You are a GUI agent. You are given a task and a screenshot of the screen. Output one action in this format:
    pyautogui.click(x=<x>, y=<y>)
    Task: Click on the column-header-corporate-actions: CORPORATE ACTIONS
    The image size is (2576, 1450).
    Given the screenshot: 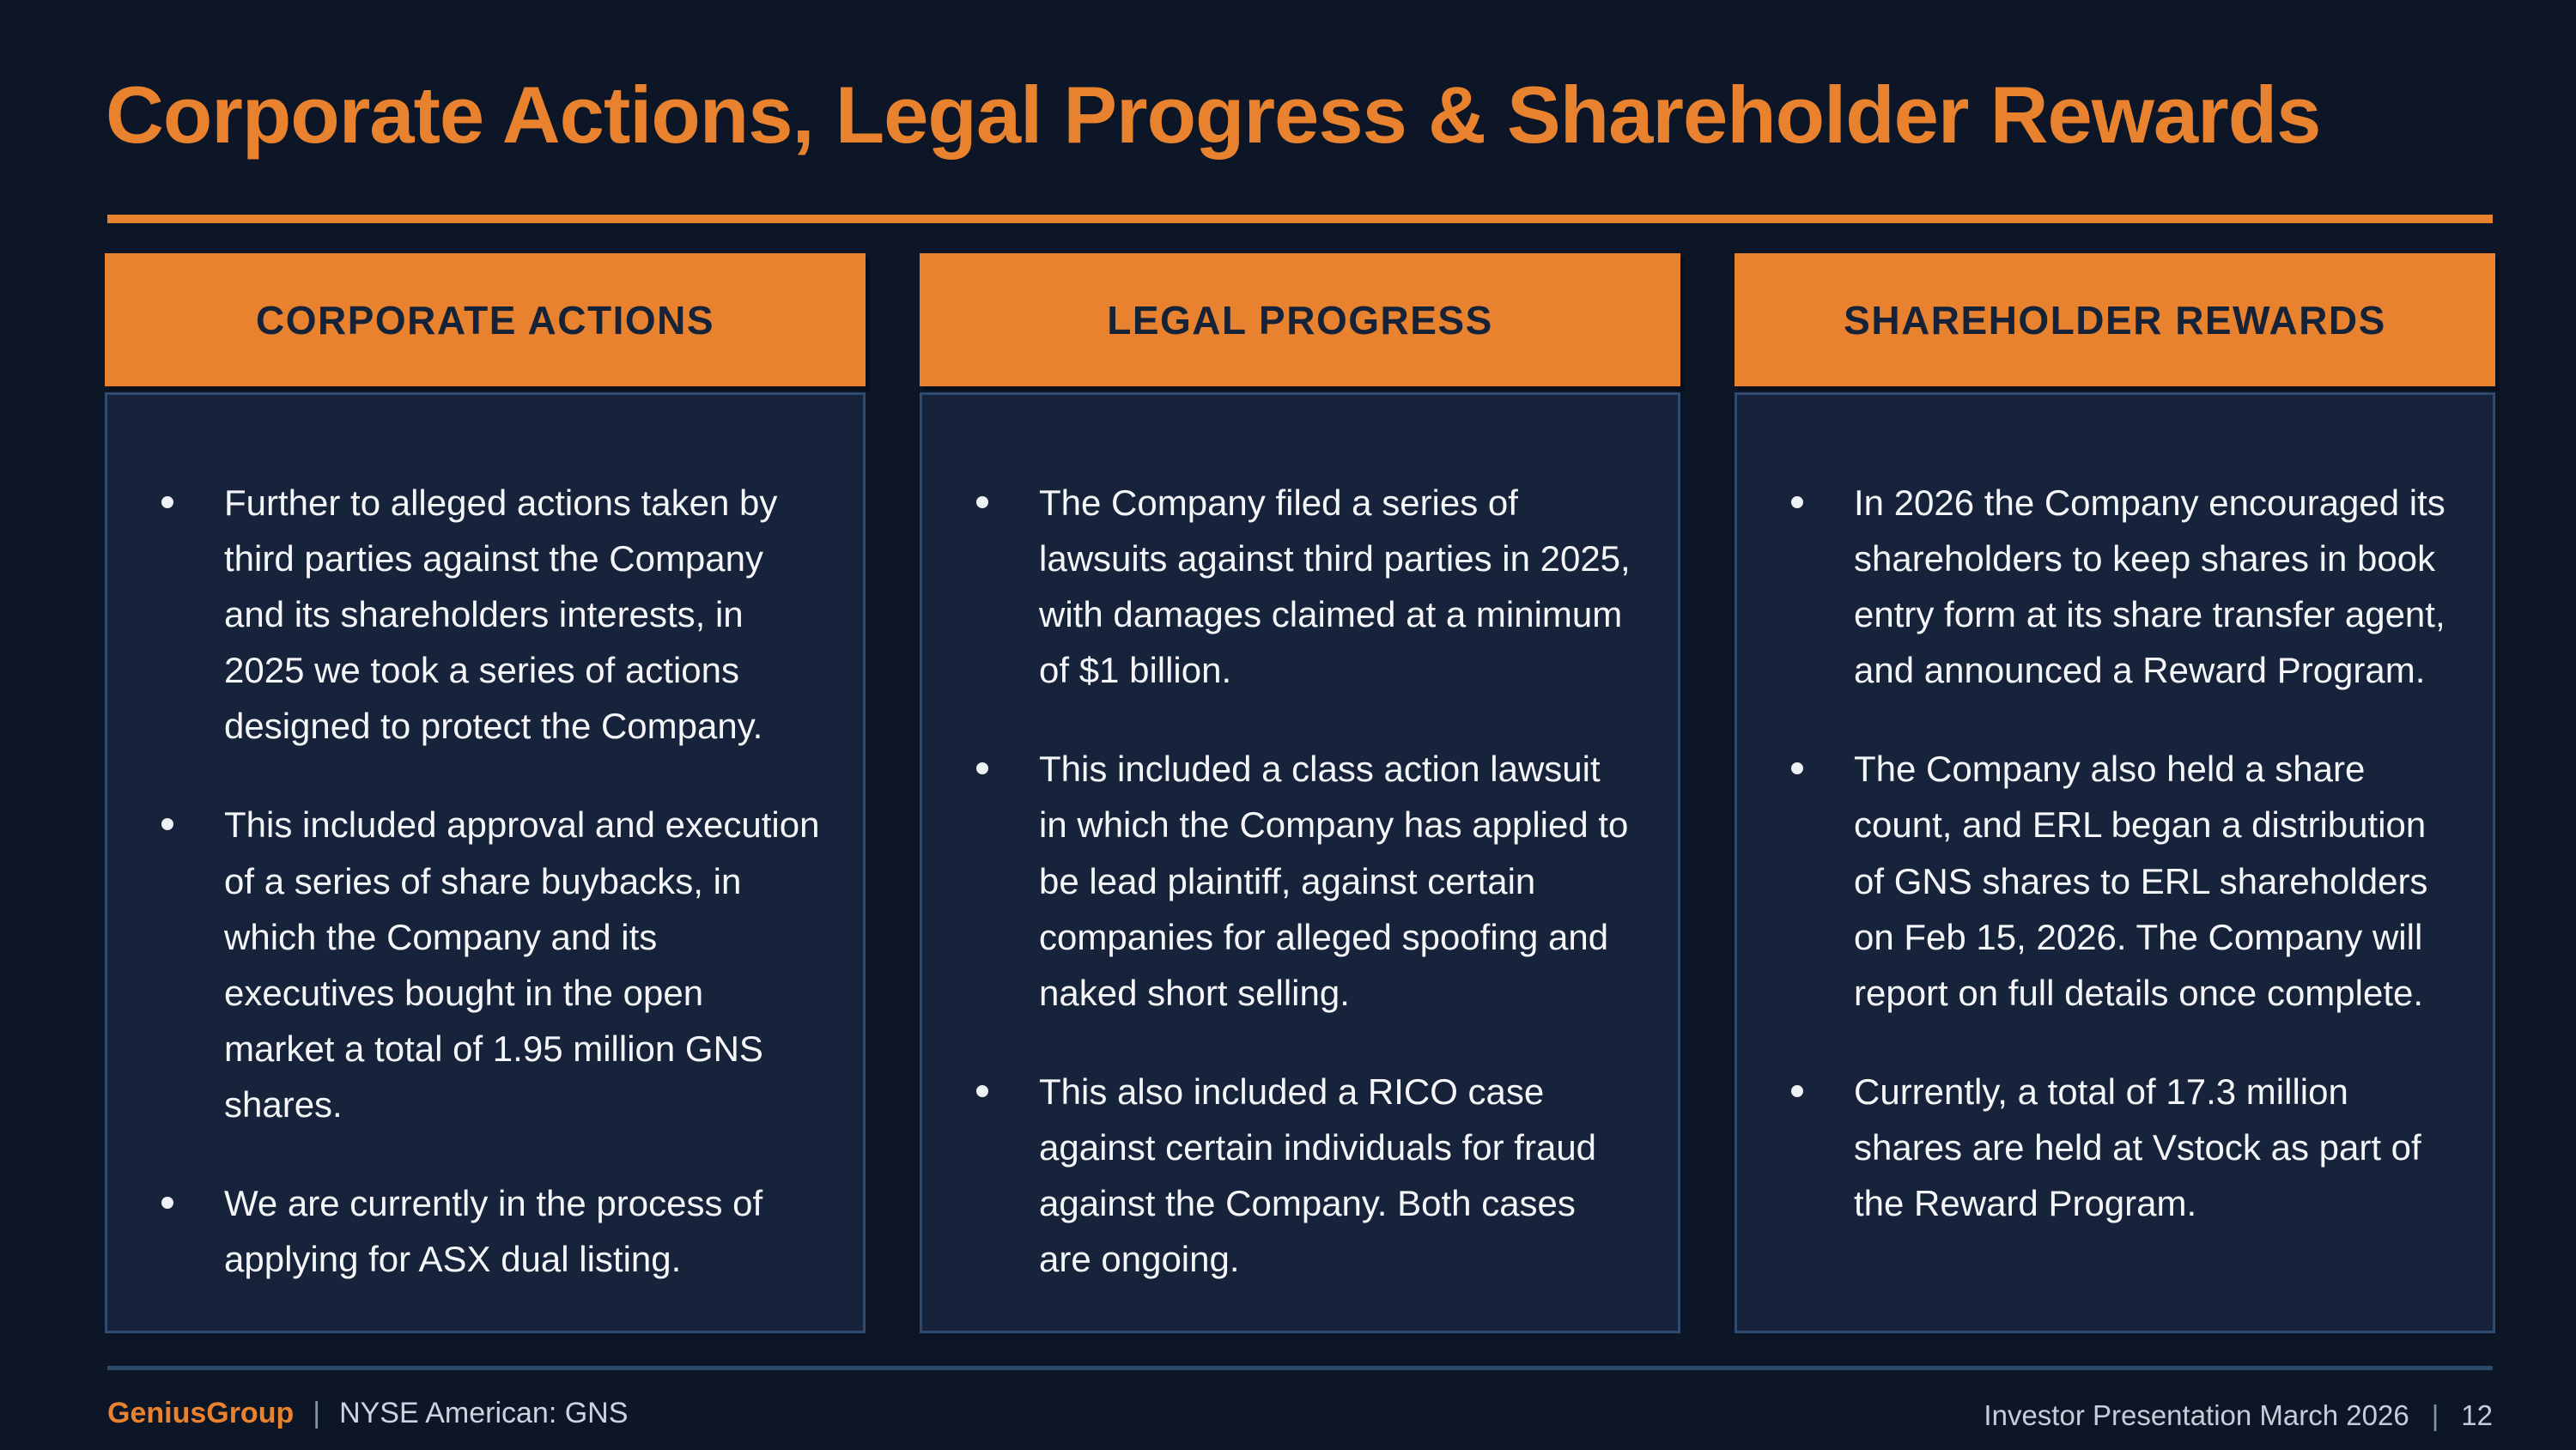 What is the action you would take?
    pyautogui.click(x=486, y=320)
    